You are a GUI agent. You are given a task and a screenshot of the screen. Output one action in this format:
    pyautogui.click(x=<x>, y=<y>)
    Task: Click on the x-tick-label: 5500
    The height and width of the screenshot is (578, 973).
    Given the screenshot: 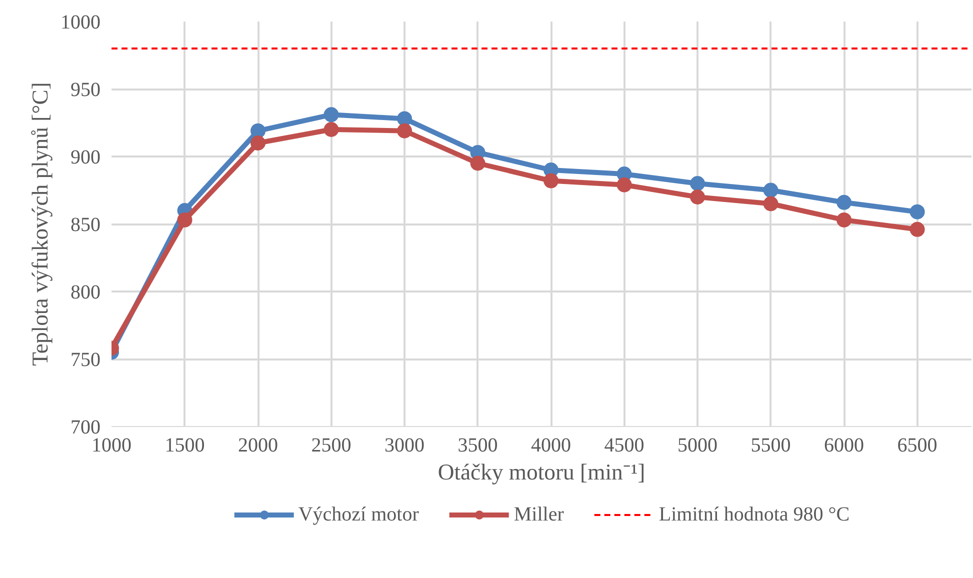 What is the action you would take?
    pyautogui.click(x=770, y=445)
    